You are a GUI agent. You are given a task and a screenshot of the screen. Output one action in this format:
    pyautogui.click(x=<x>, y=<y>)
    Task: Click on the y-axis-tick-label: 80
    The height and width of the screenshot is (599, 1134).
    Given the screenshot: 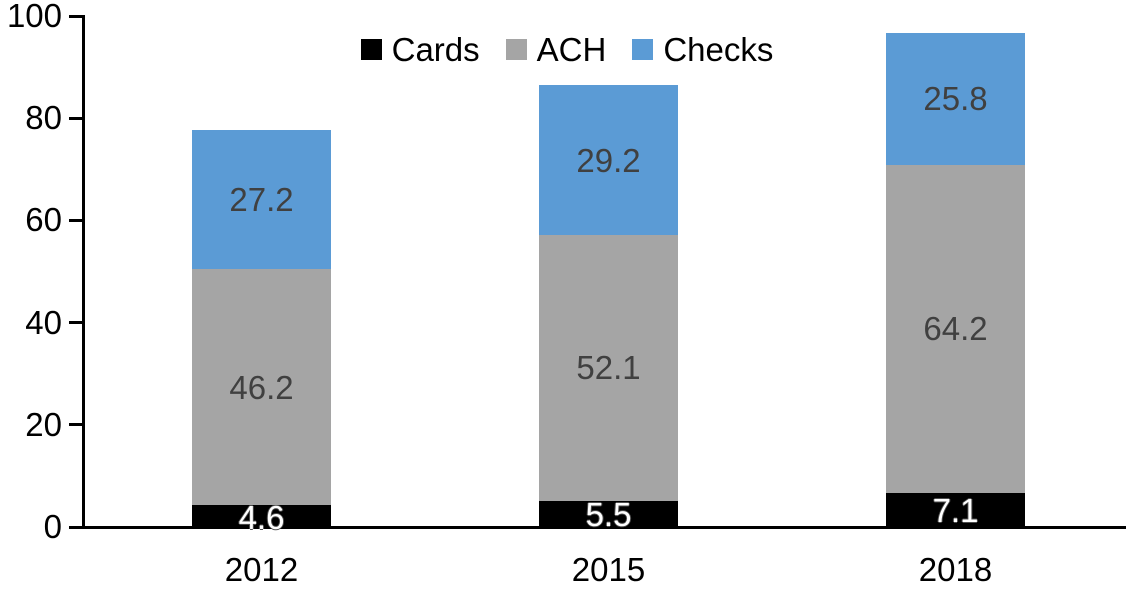 What is the action you would take?
    pyautogui.click(x=43, y=118)
    